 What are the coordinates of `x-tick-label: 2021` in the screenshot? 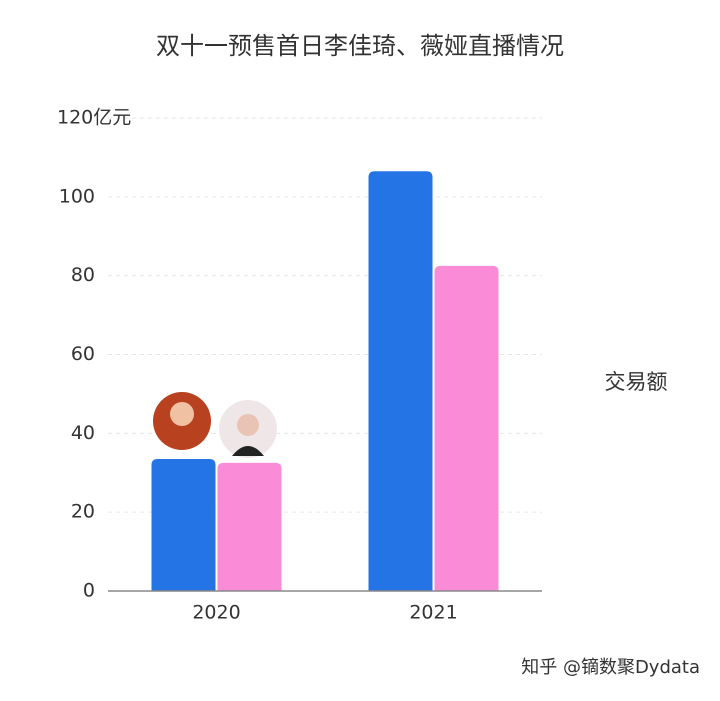 It's located at (433, 613).